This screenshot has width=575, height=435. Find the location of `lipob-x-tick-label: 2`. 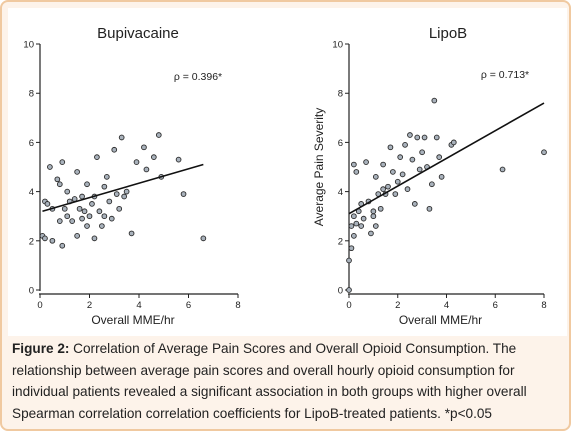

lipob-x-tick-label: 2 is located at coordinates (397, 305).